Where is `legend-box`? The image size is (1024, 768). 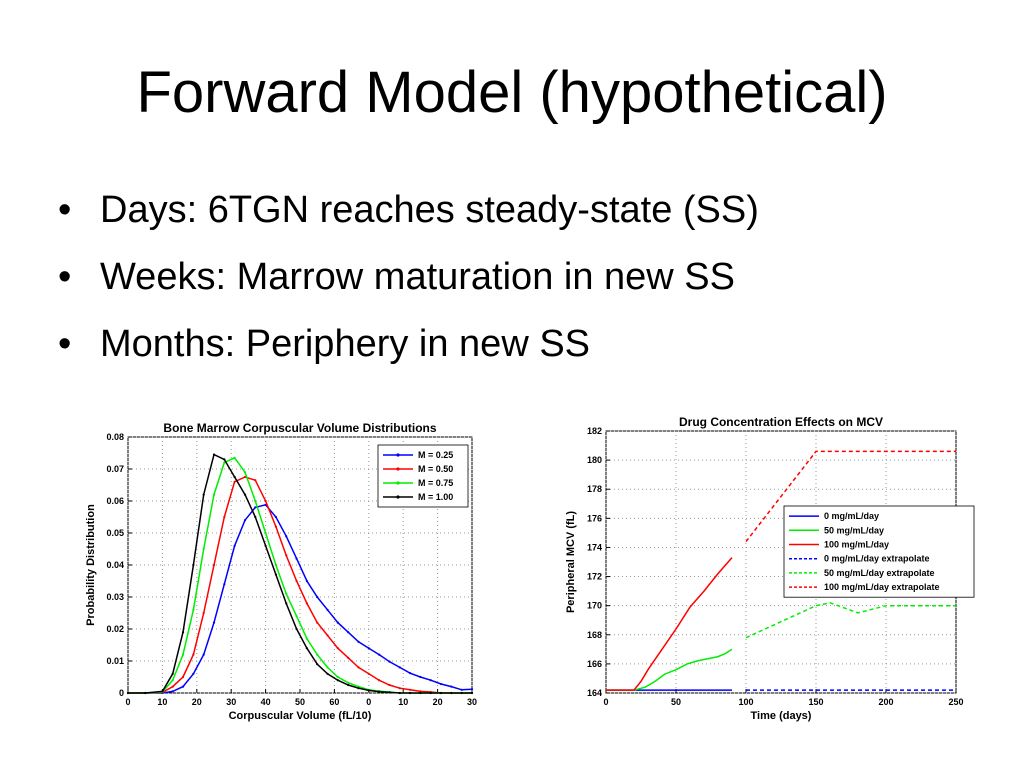 legend-box is located at coordinates (879, 551).